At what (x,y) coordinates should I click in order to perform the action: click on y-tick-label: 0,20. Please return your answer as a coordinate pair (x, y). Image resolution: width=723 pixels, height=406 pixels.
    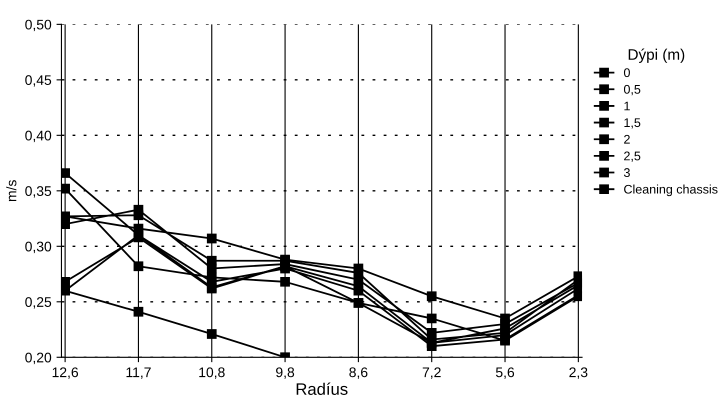
    Looking at the image, I should click on (38, 358).